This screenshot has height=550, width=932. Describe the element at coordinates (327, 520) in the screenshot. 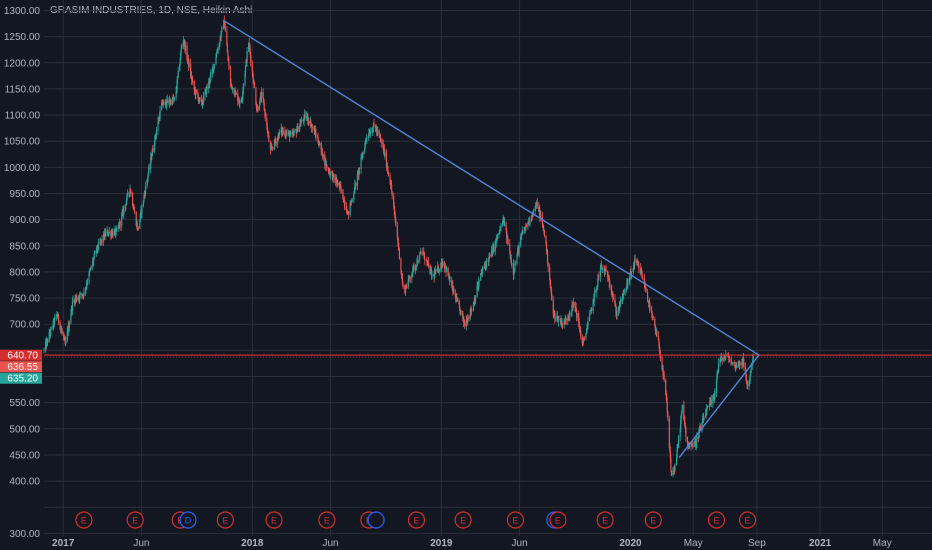

I see `earnings-marker` at that location.